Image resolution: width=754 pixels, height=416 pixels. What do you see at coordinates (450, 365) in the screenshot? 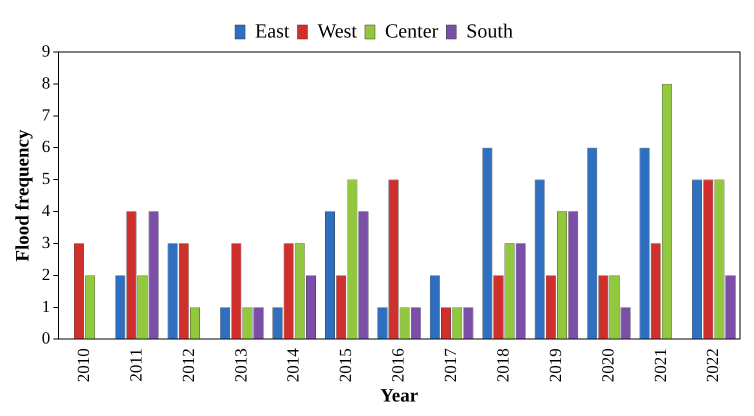
I see `x-tick-label: 2017` at bounding box center [450, 365].